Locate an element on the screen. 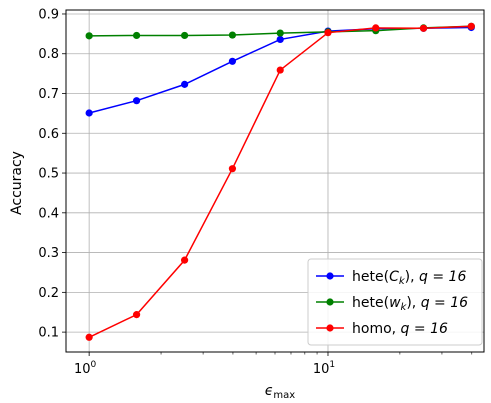  legend-entry-homo: homo, q = 16 is located at coordinates (382, 329).